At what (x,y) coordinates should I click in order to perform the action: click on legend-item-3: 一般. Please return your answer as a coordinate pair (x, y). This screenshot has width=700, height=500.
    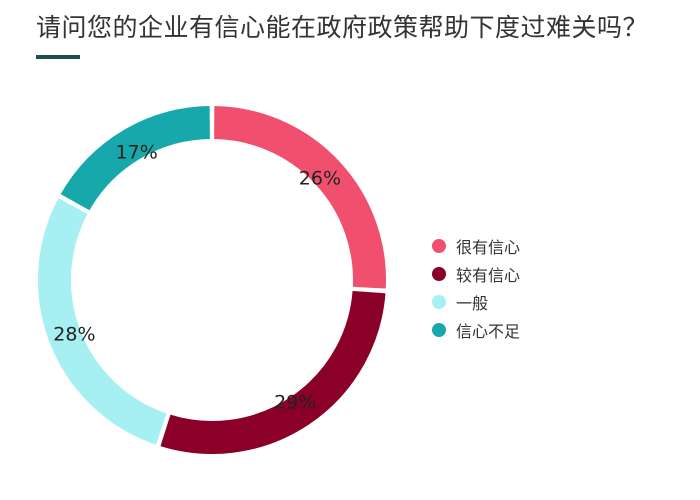
    Looking at the image, I should click on (476, 302).